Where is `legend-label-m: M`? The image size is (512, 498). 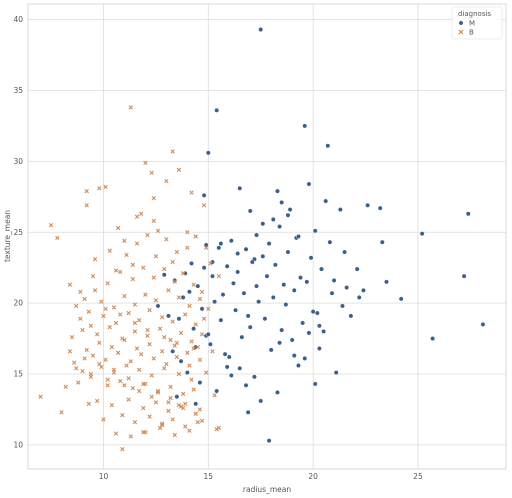
legend-label-m: M is located at coordinates (472, 24).